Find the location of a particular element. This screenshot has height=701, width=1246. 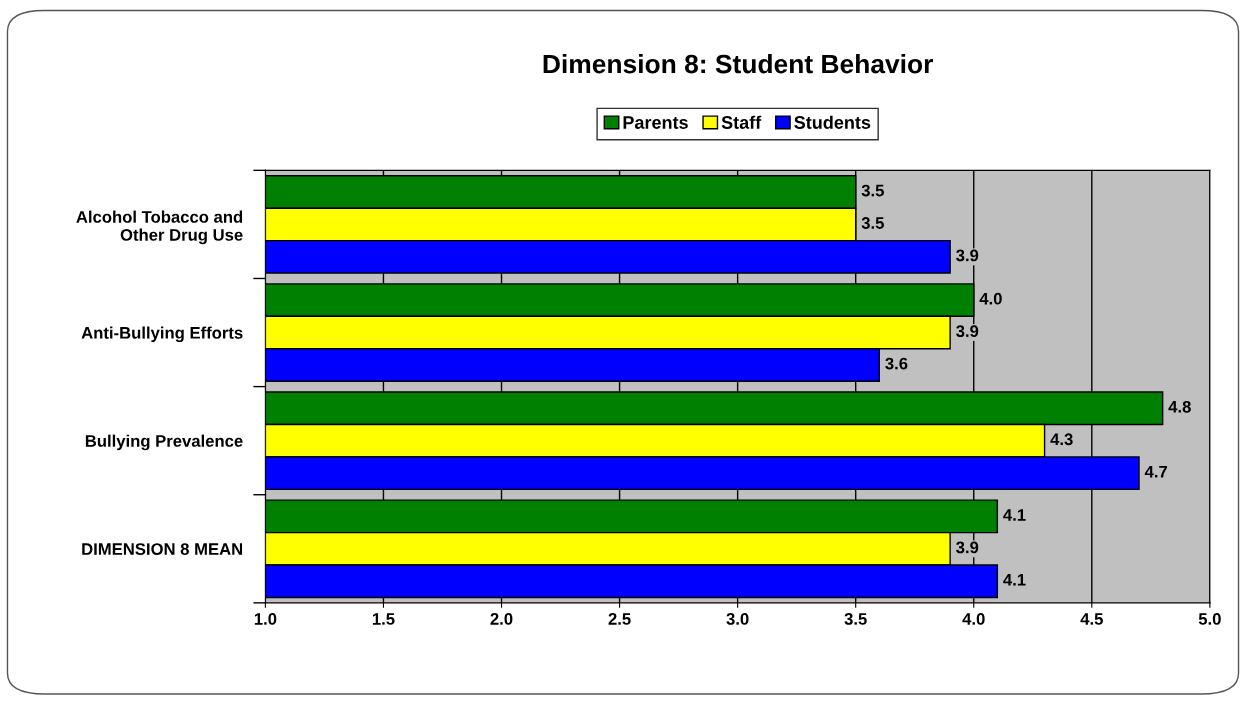

data-label: 3.6 is located at coordinates (896, 363).